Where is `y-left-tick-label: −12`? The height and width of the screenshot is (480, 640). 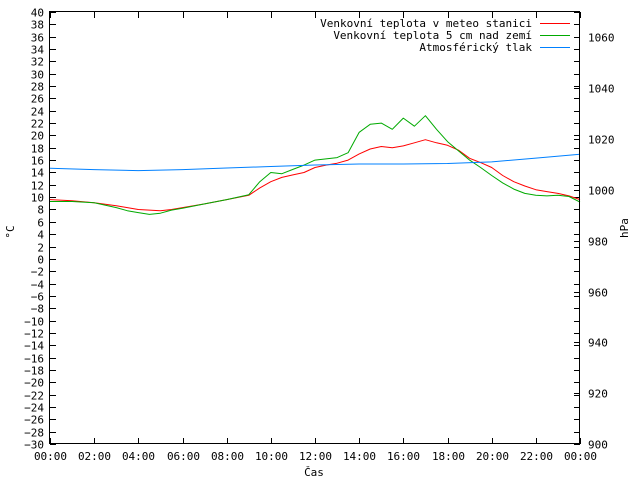 y-left-tick-label: −12 is located at coordinates (34, 334).